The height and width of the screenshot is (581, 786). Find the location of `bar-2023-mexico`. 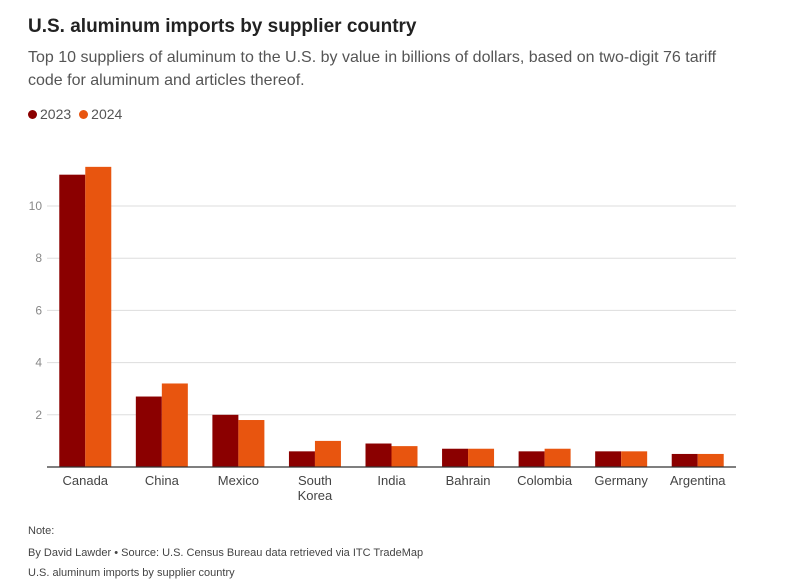

bar-2023-mexico is located at coordinates (225, 440).